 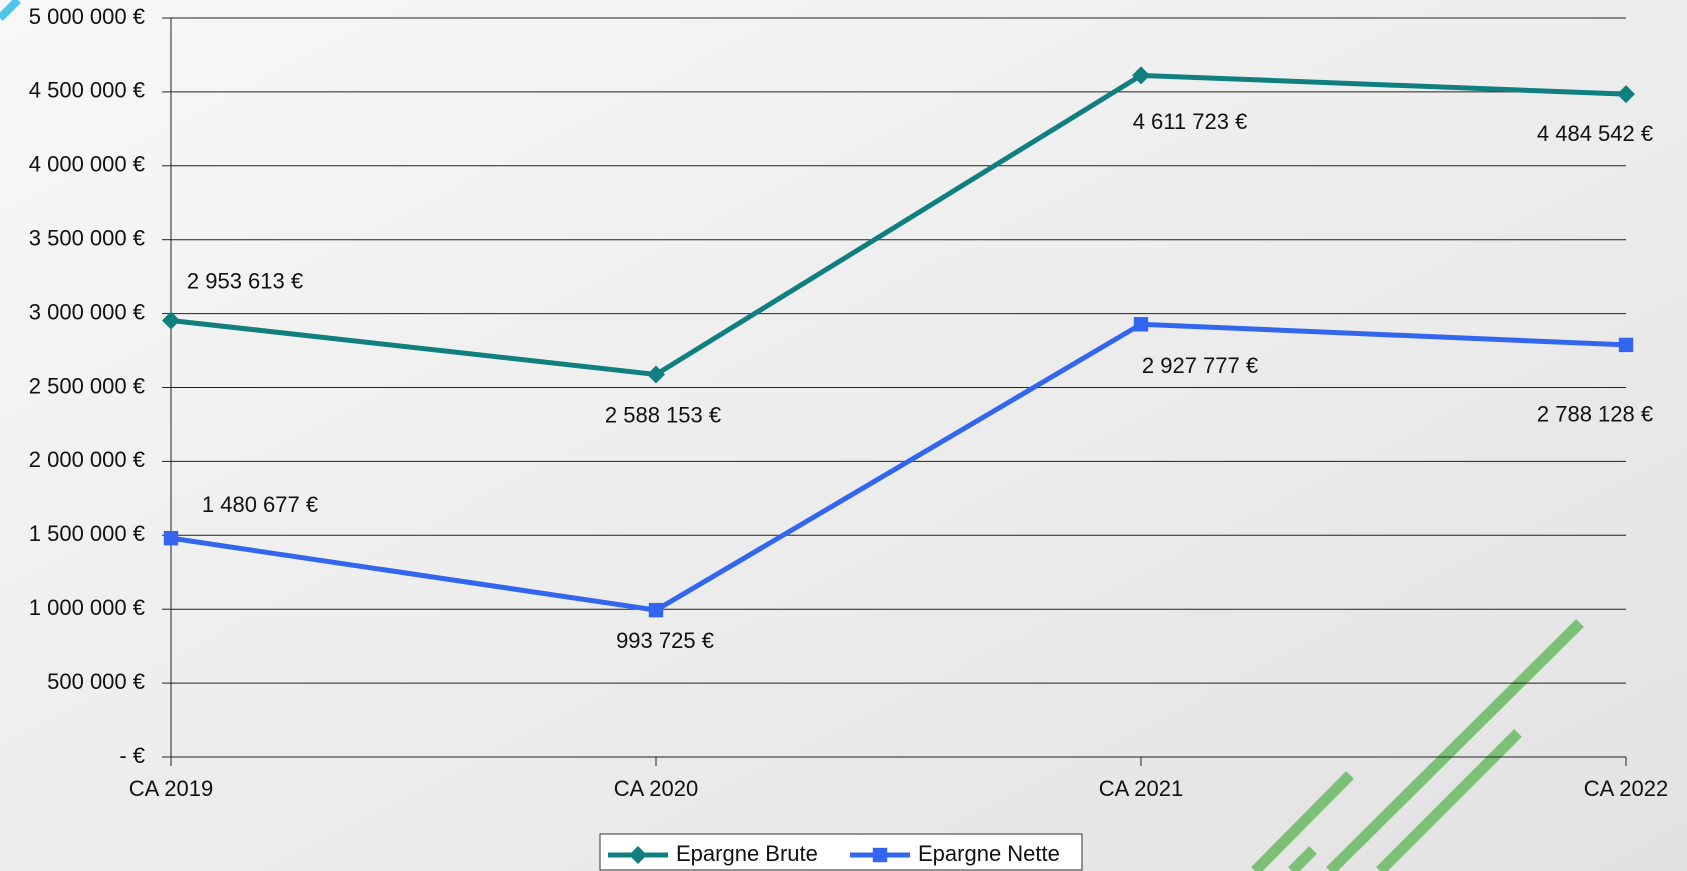 What do you see at coordinates (87, 16) in the screenshot?
I see `y-tick-label: 5 000 000 €` at bounding box center [87, 16].